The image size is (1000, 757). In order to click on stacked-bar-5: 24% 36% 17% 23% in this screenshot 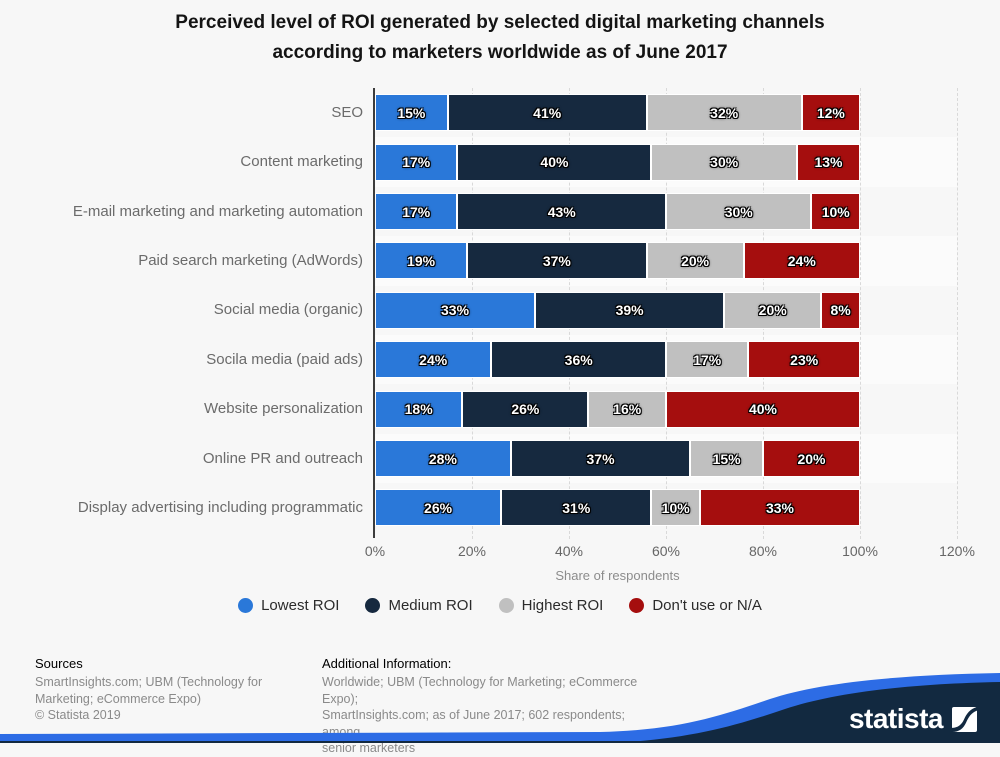, I will do `click(617, 360)`.